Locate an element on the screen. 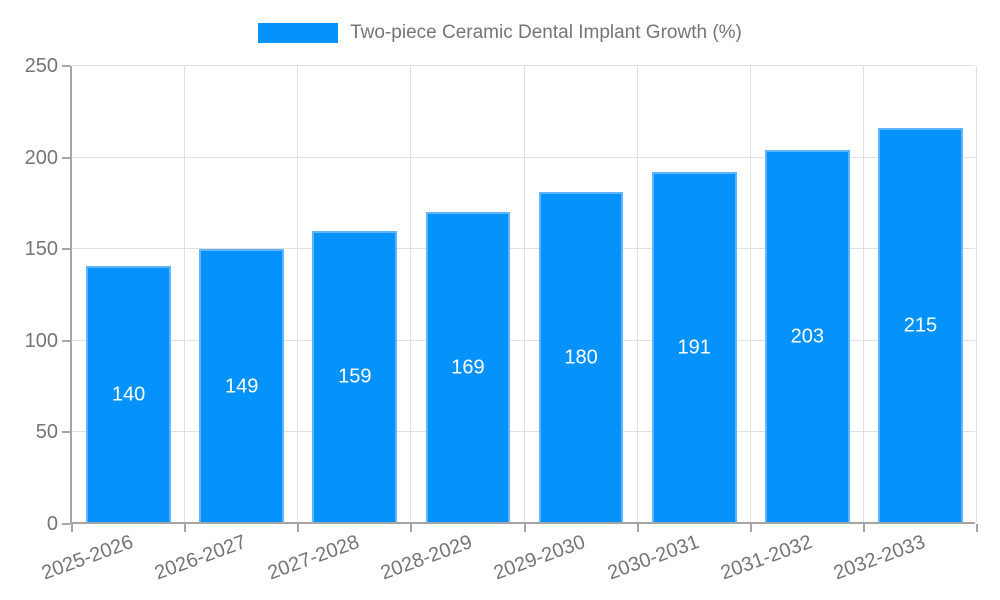 The width and height of the screenshot is (1000, 600). bar-value-label: 169 is located at coordinates (468, 367).